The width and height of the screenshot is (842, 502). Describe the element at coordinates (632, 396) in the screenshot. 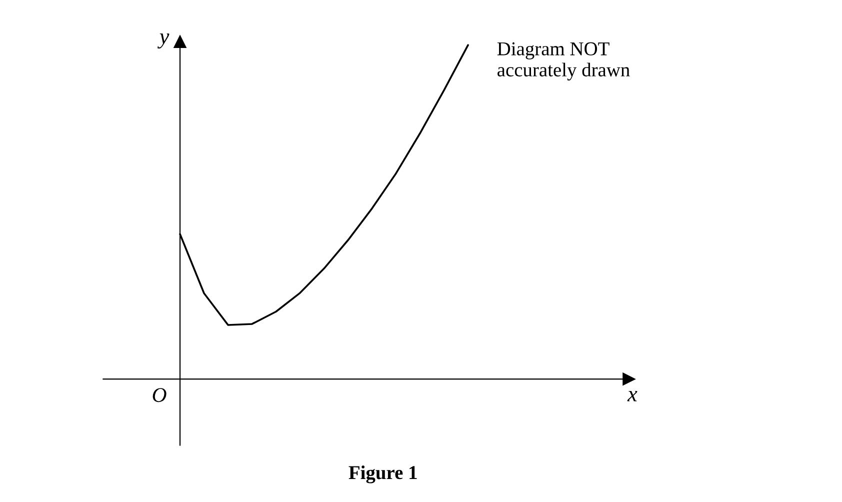

I see `text: x` at that location.